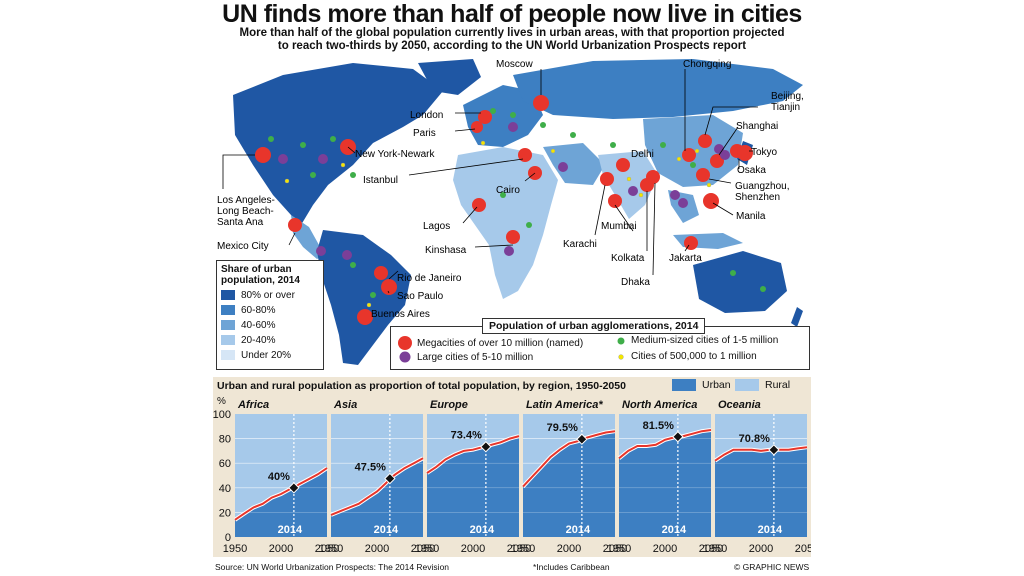 Image resolution: width=1024 pixels, height=576 pixels. What do you see at coordinates (405, 343) in the screenshot?
I see `megacity-symbol` at bounding box center [405, 343].